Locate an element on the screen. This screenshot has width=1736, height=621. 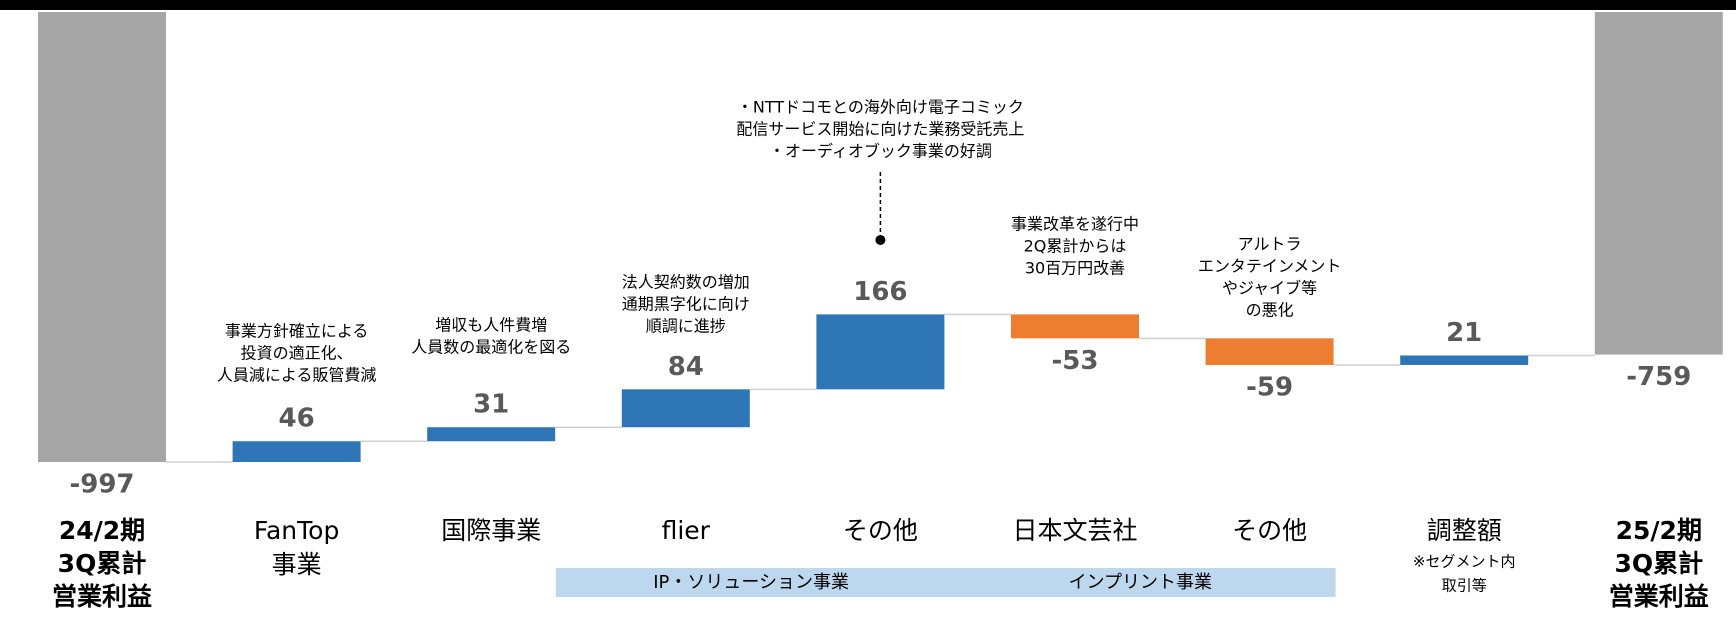
annotation: 30百万円改善 is located at coordinates (1075, 268).